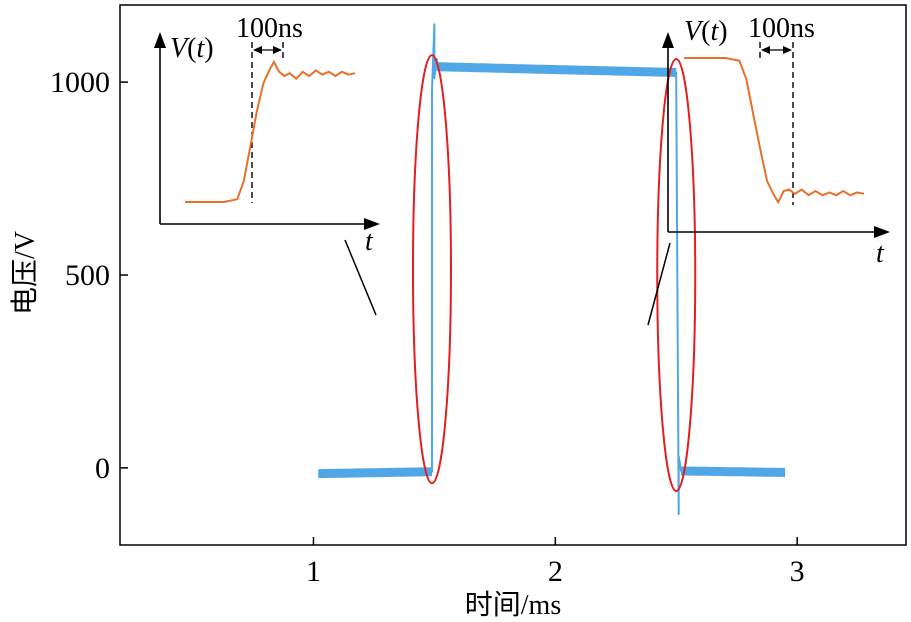 The width and height of the screenshot is (911, 622). I want to click on y-tick-label: 500, so click(87, 275).